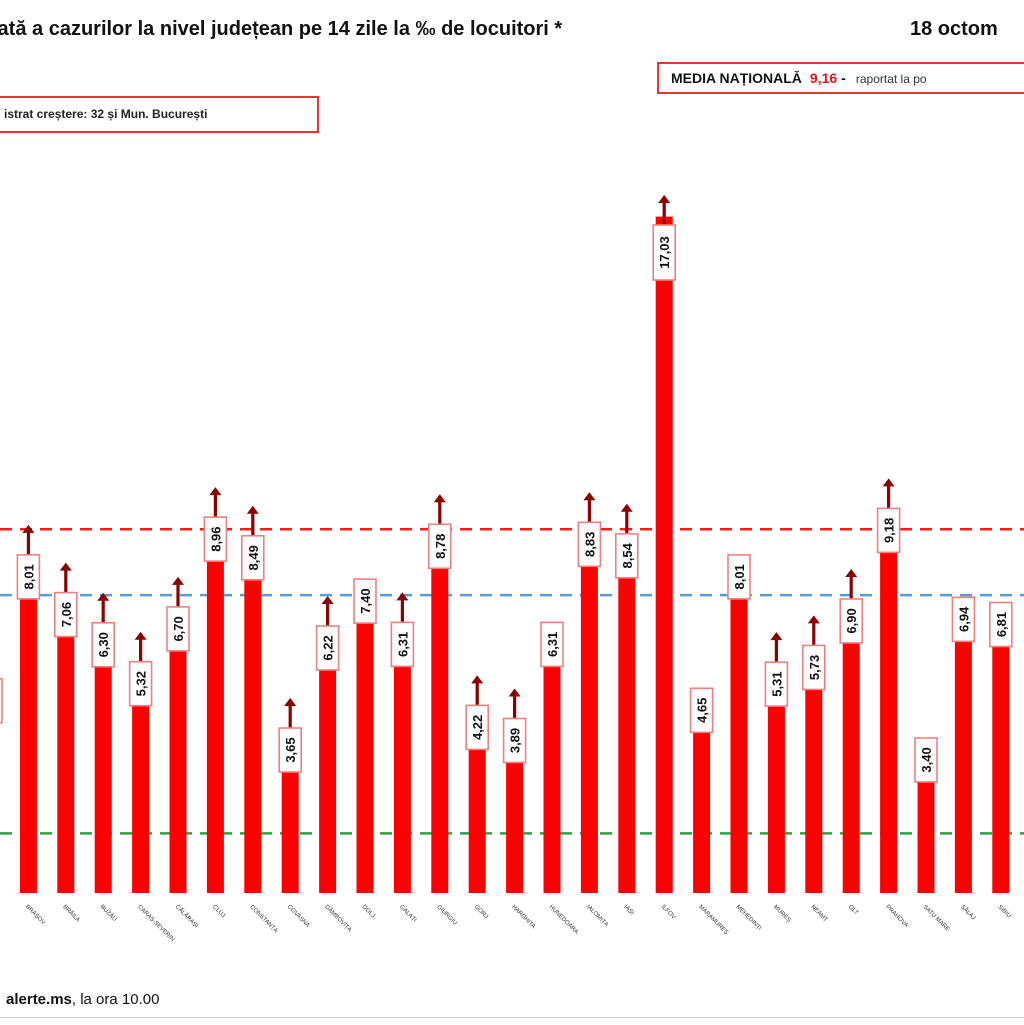 This screenshot has width=1024, height=1025. What do you see at coordinates (338, 918) in the screenshot?
I see `category-label: DÂMBOVIȚA` at bounding box center [338, 918].